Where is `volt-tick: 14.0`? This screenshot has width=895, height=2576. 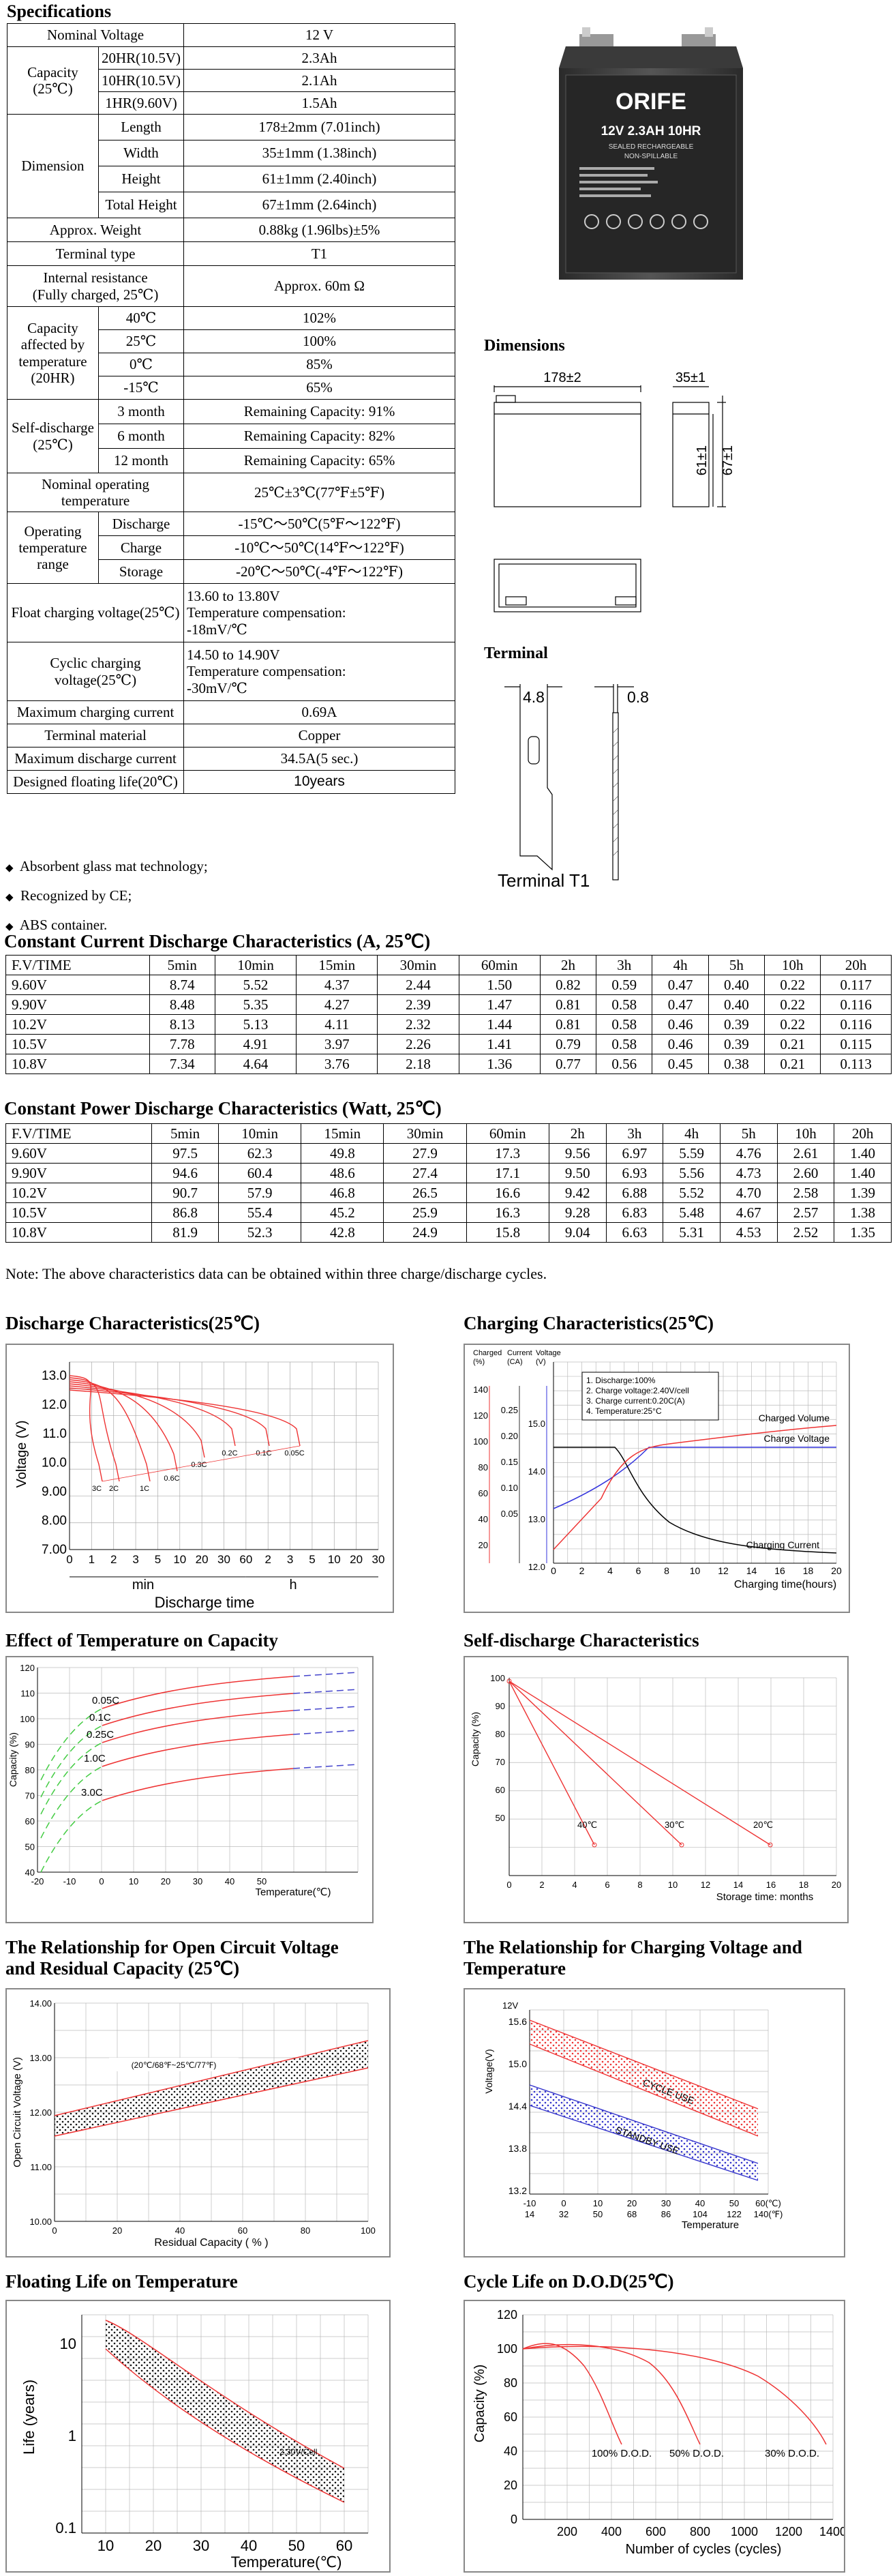
volt-tick: 14.0 is located at coordinates (536, 1471).